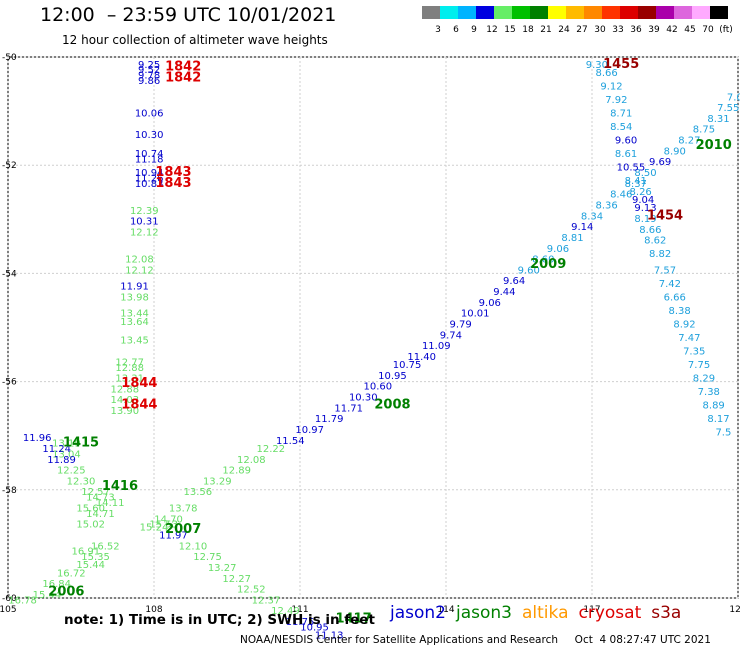 This screenshot has height=650, width=740. Describe the element at coordinates (90, 508) in the screenshot. I see `swh-value: 15.60` at that location.